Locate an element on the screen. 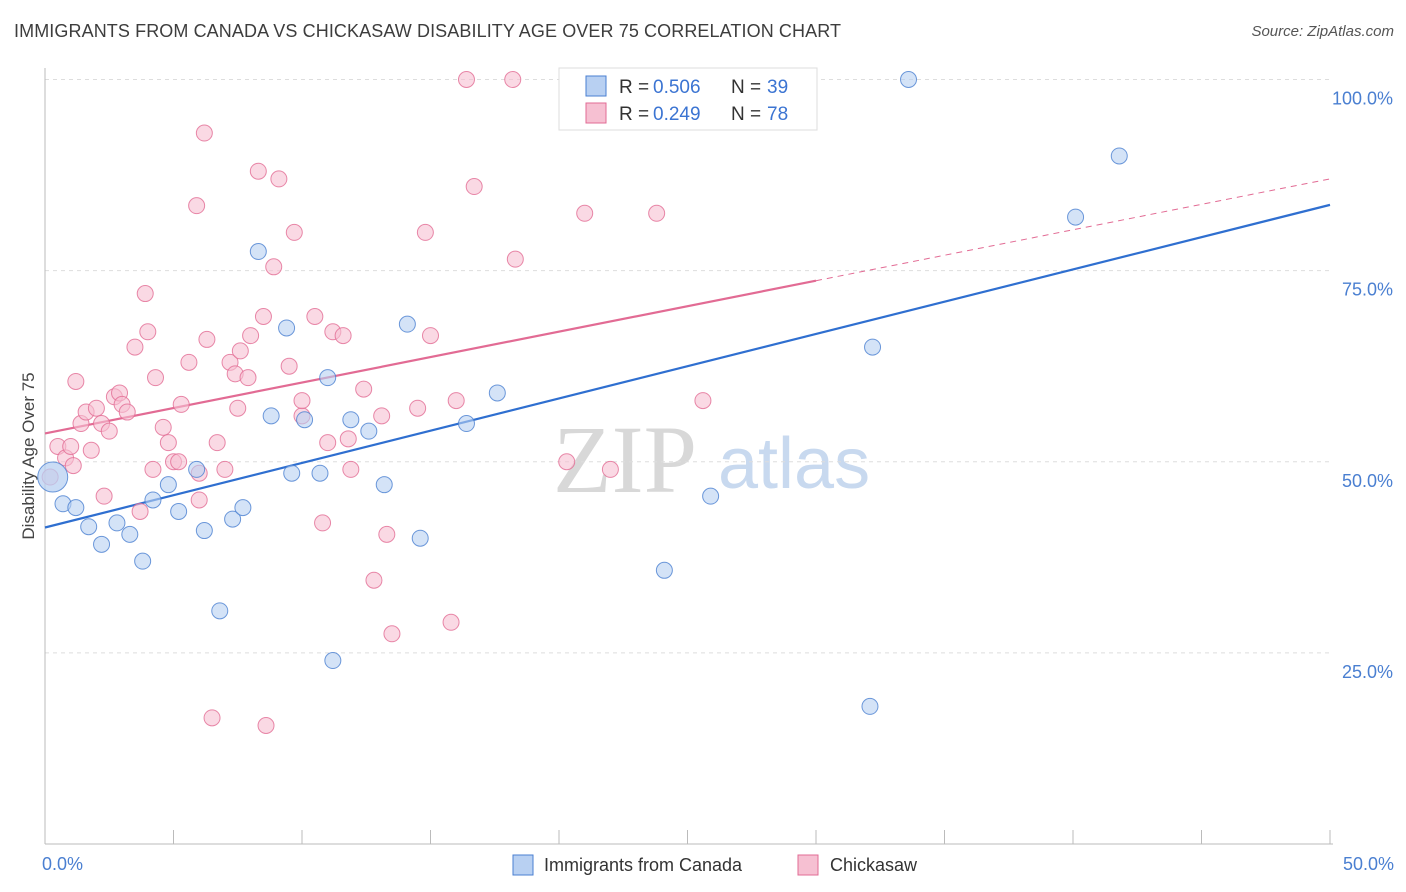 This screenshot has height=892, width=1406. legend-r-label-pink: R = is located at coordinates (634, 114).